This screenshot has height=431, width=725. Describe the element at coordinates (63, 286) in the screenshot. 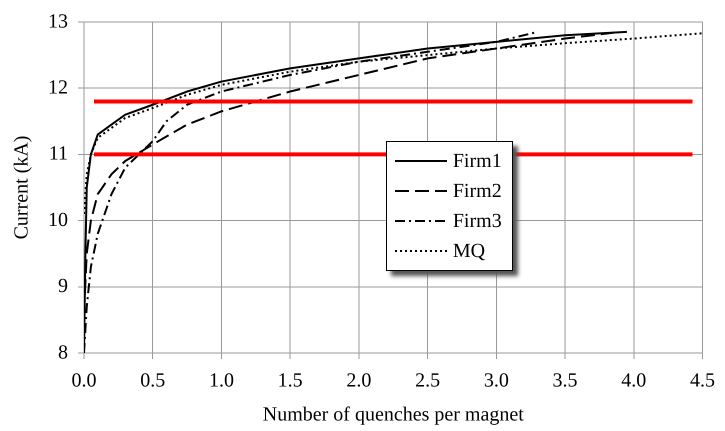

I see `y-tick-label: 9` at that location.